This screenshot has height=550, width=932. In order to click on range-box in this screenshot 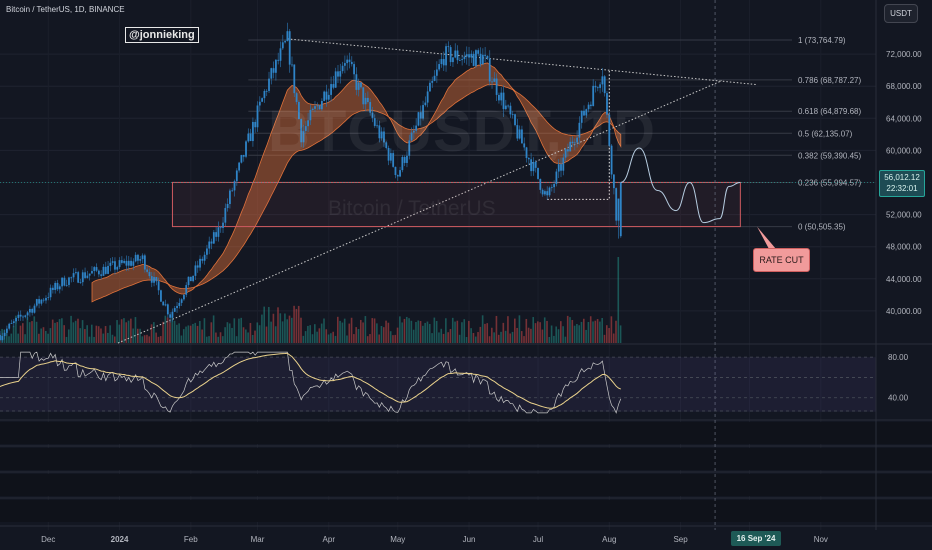, I will do `click(438, 215)`.